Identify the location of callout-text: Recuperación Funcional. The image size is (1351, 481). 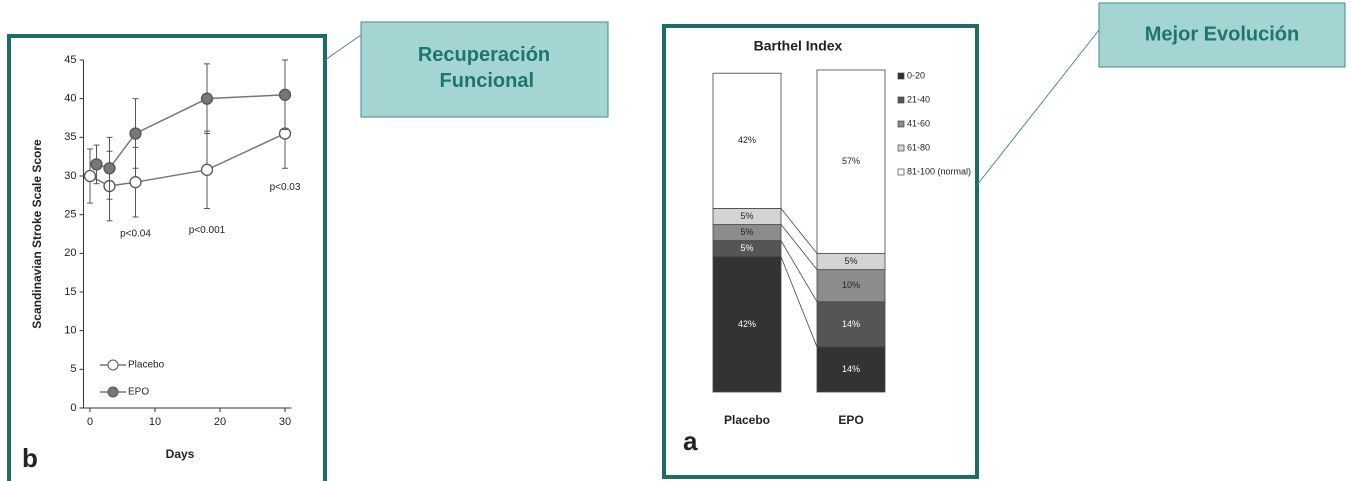
(484, 68).